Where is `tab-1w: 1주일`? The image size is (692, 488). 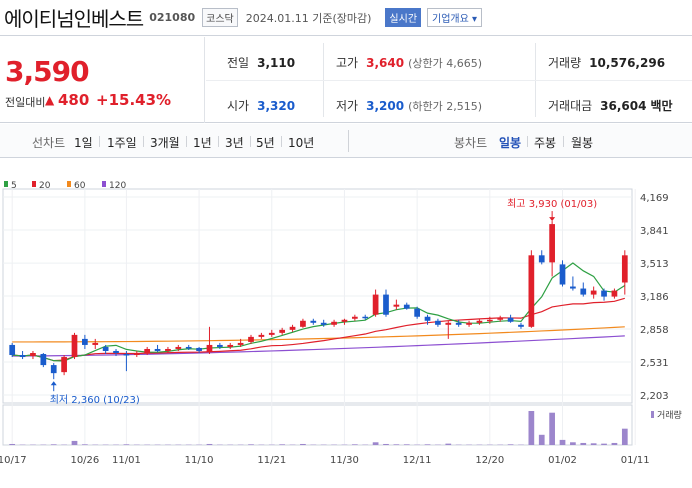 tab-1w: 1주일 is located at coordinates (122, 142).